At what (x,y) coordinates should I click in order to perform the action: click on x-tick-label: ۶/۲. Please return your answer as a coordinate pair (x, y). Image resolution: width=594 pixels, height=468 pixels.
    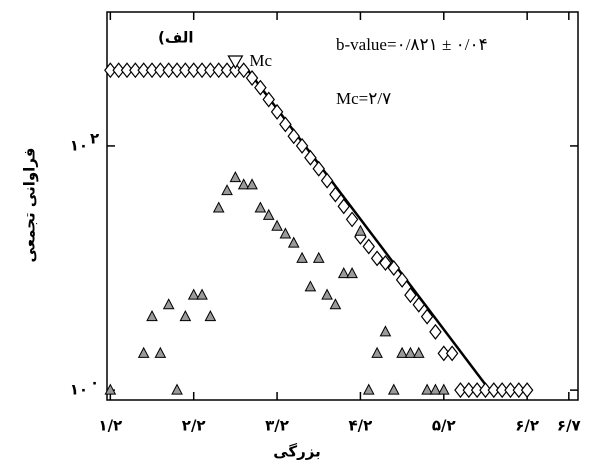
    Looking at the image, I should click on (527, 426).